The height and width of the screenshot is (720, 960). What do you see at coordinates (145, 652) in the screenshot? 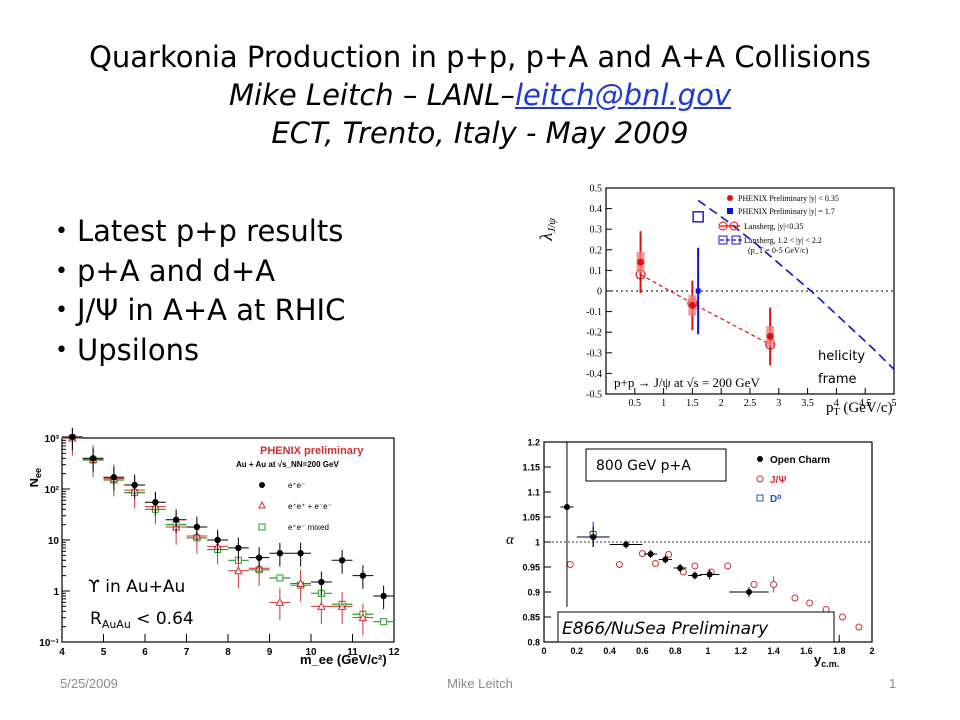
I see `x-tick-label: 6` at bounding box center [145, 652].